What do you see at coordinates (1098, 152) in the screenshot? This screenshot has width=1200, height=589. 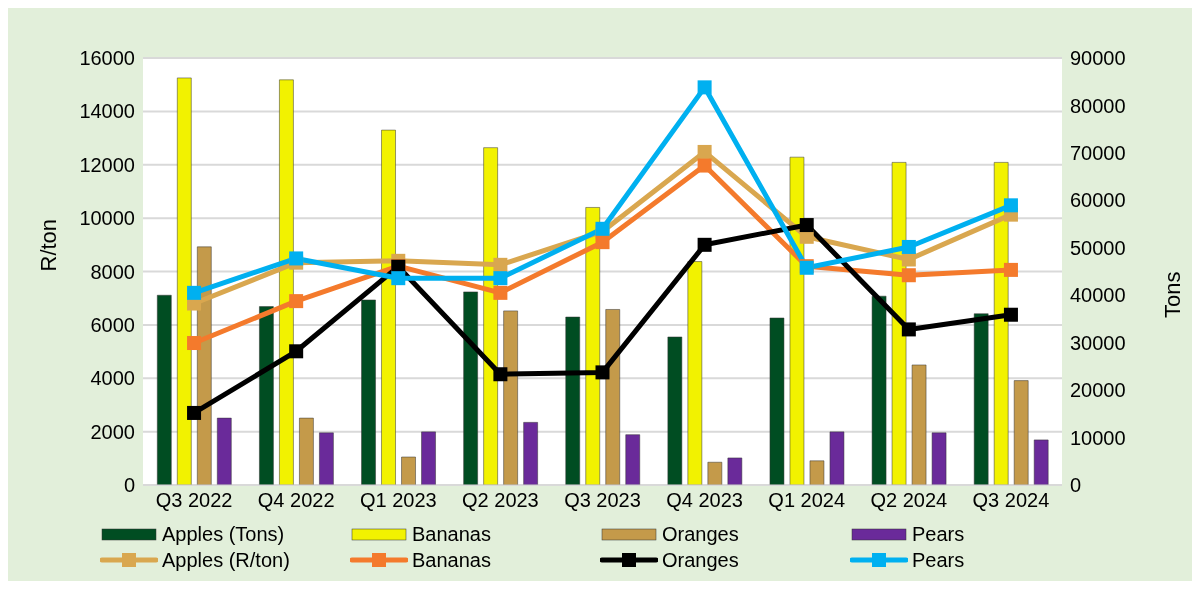 I see `y2-tick-label: 70000` at bounding box center [1098, 152].